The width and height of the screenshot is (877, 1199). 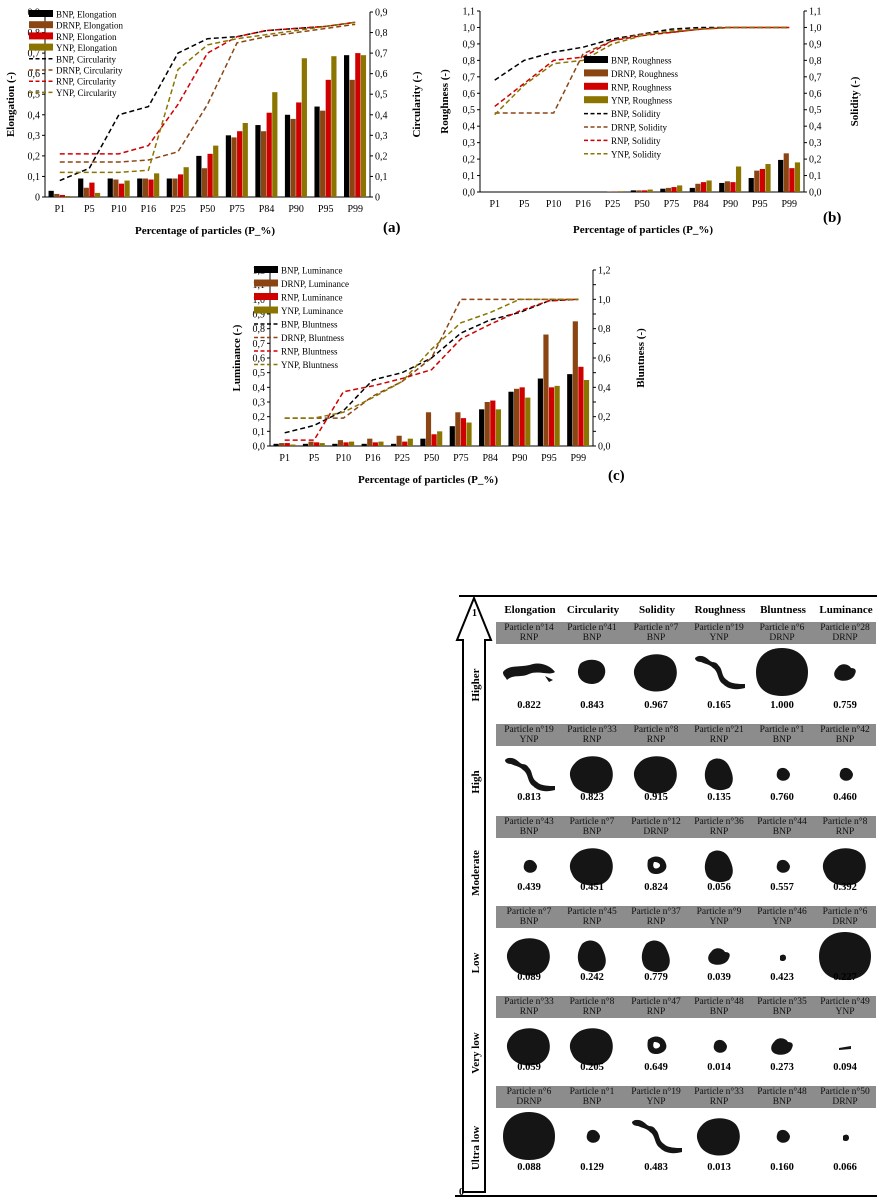 I want to click on particle-id: Particle n°46 YNP, so click(x=782, y=917).